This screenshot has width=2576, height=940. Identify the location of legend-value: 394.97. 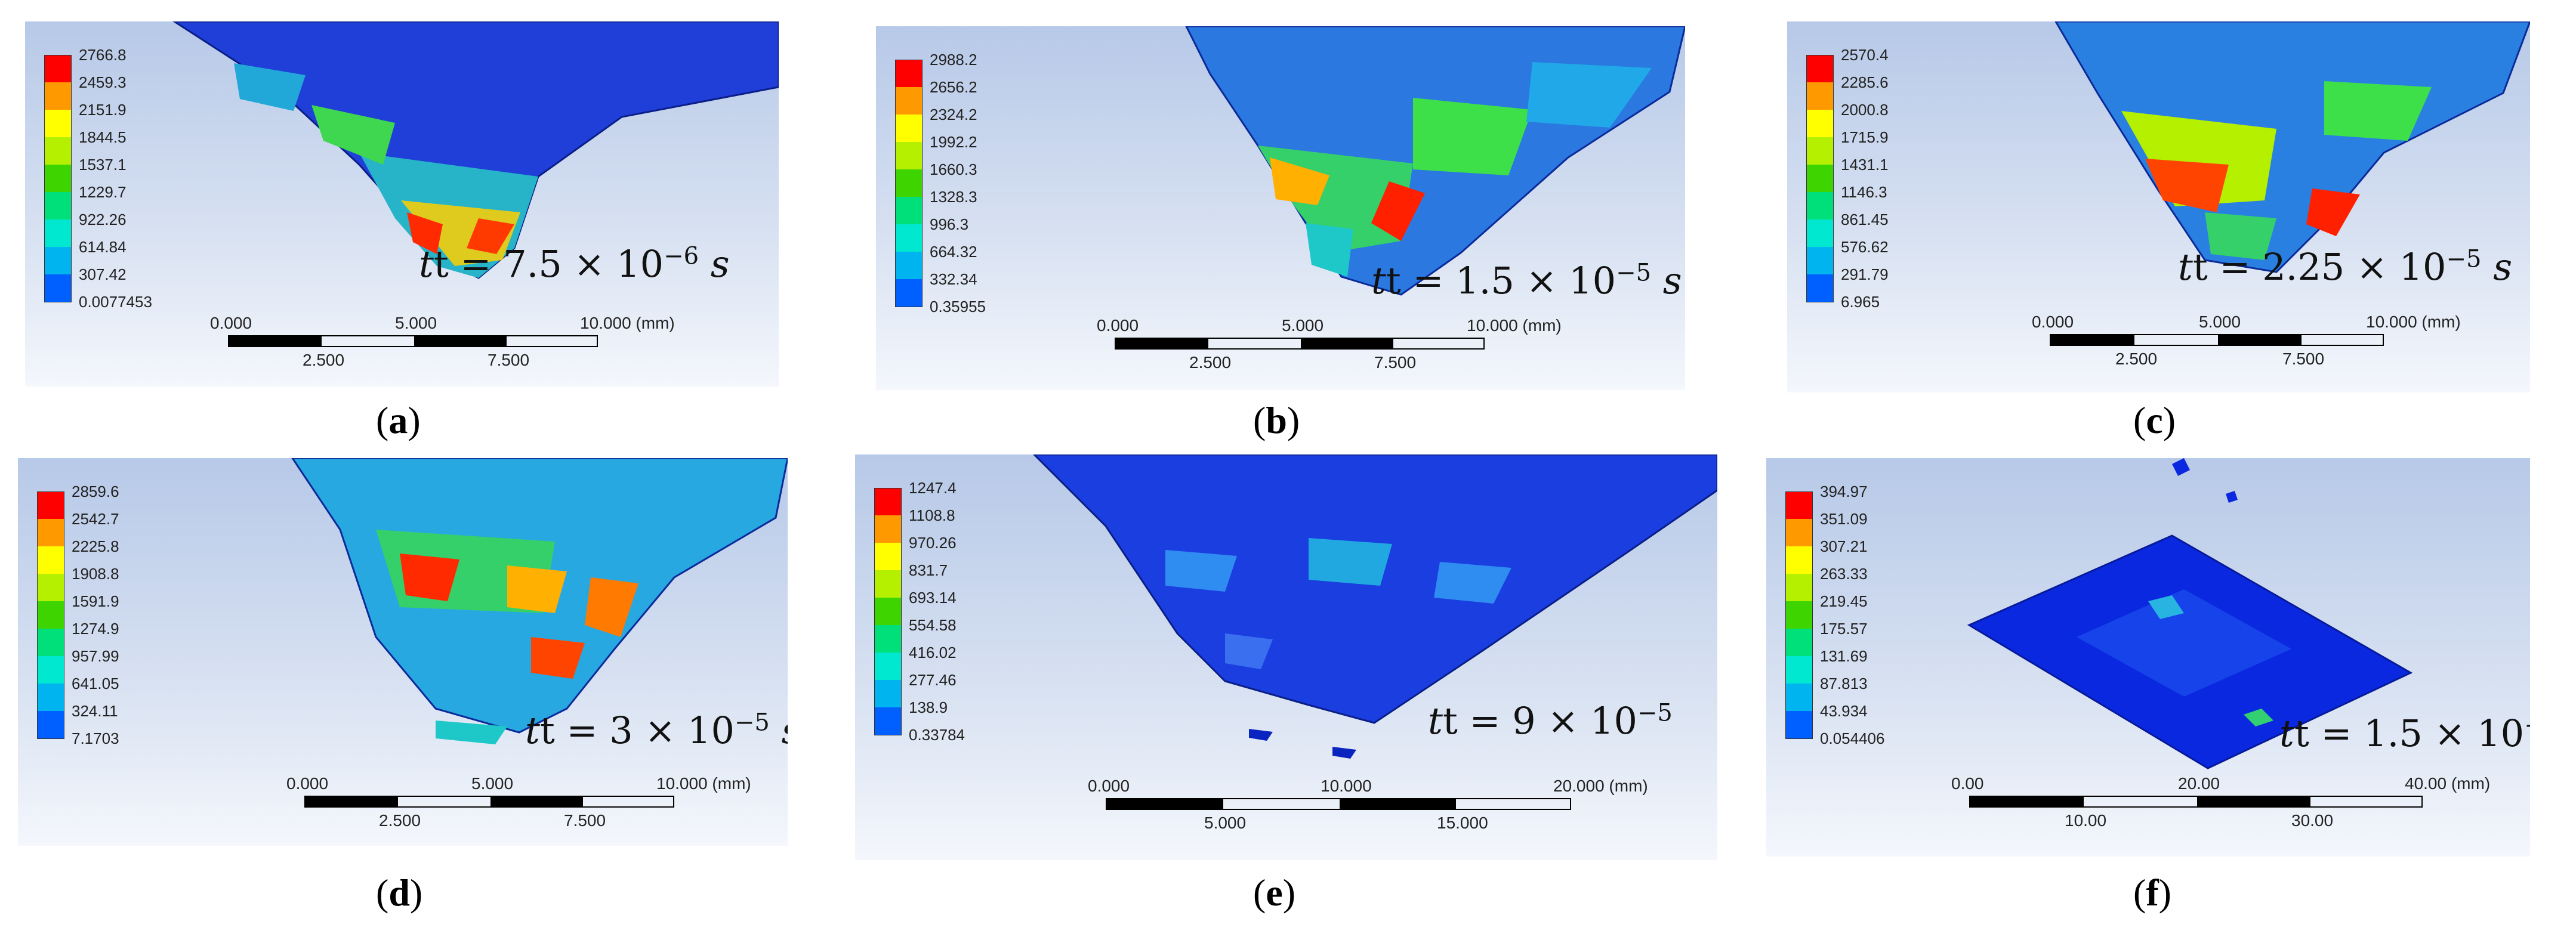
(1844, 491).